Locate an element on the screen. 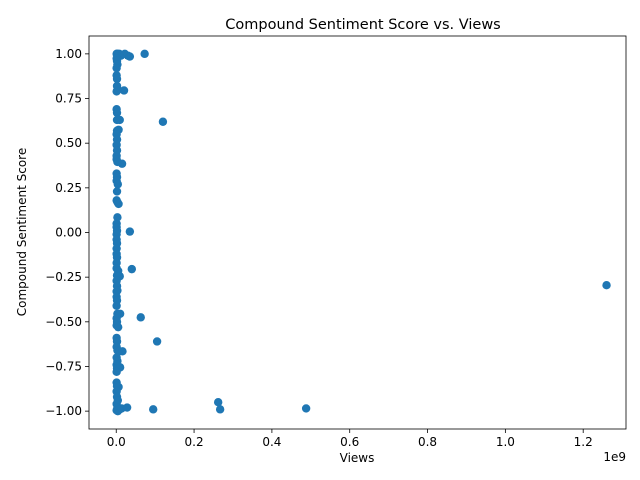 This screenshot has width=640, height=480. x-tick-label: 1.0 is located at coordinates (505, 442).